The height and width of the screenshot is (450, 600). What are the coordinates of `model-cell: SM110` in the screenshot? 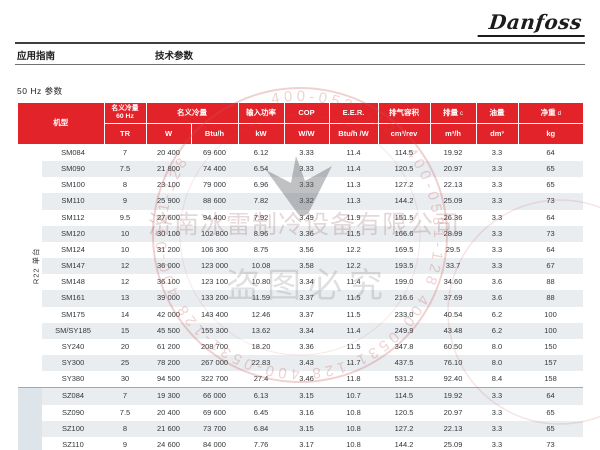 It's located at (73, 201).